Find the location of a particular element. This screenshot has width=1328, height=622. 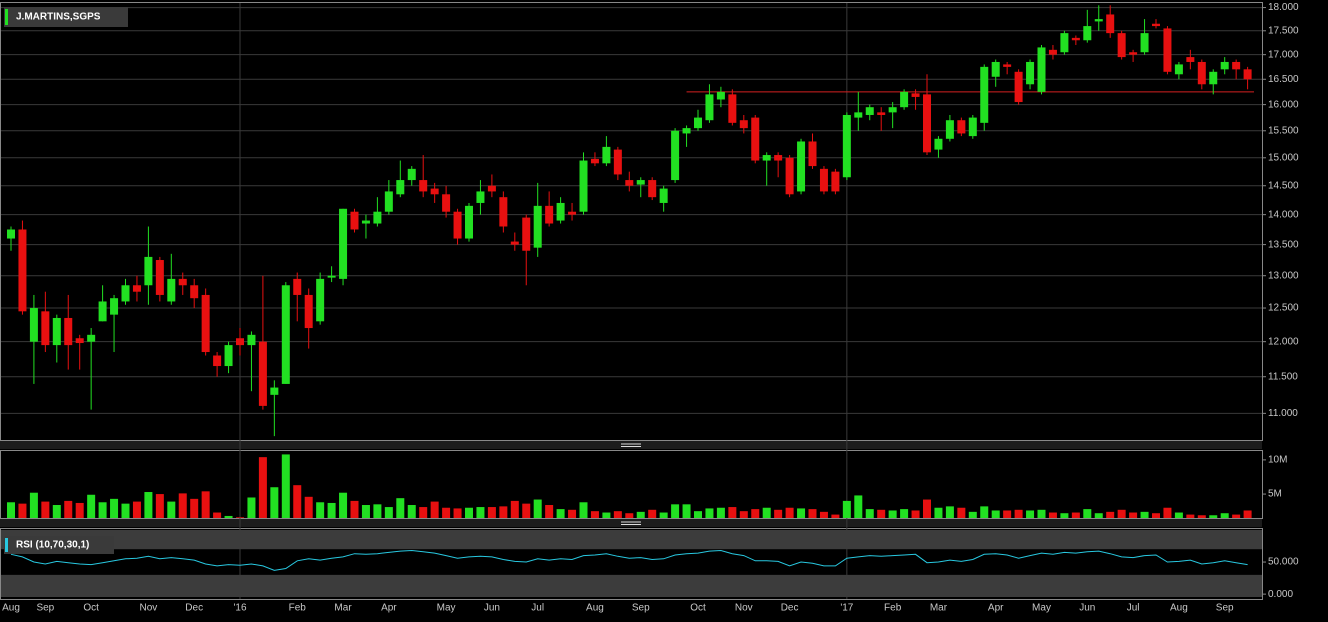

x-tick-label: '17 is located at coordinates (846, 608).